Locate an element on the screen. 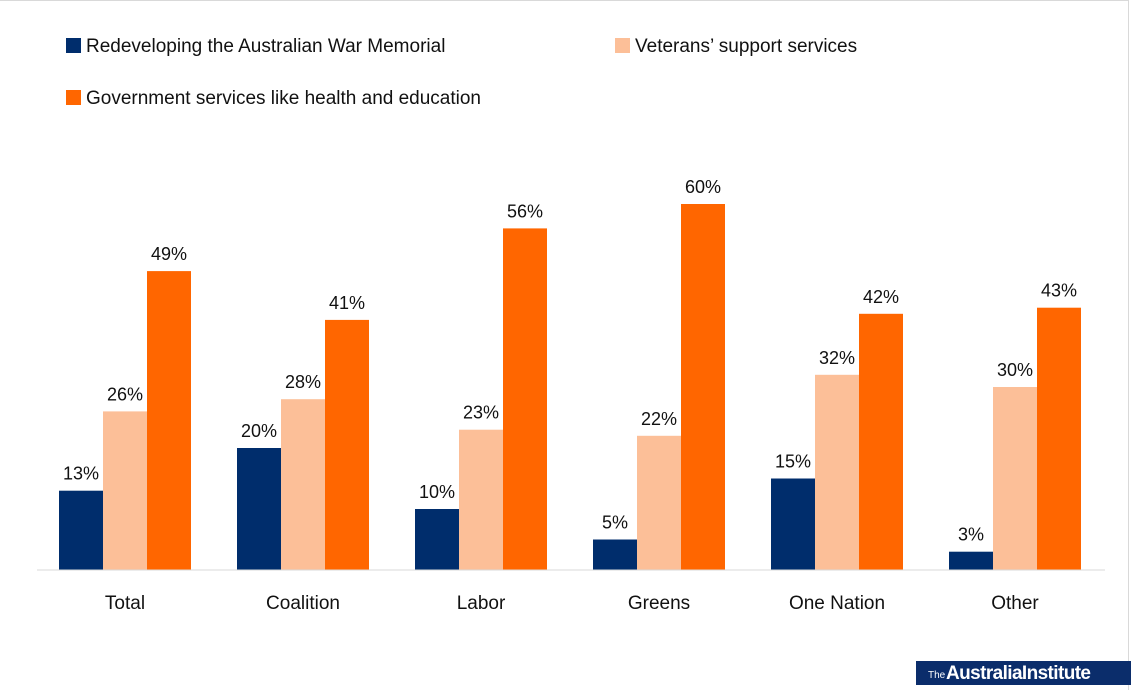 The image size is (1131, 690). data-label-one-nation-series-2: 32% is located at coordinates (837, 358).